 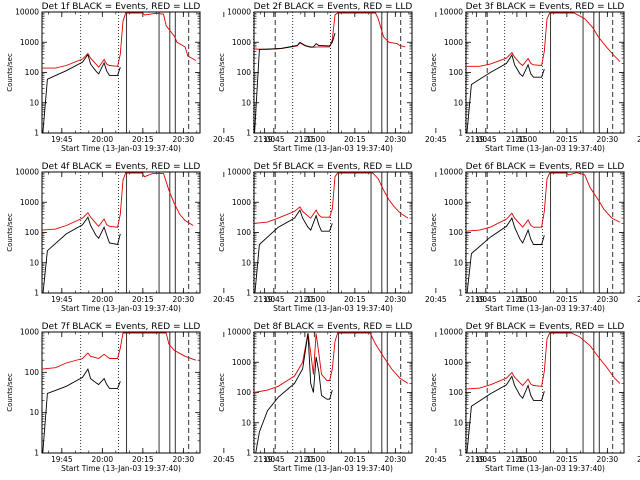 I want to click on panel-title: Det 7f BLACK = Events, RED = LLD, so click(x=121, y=327).